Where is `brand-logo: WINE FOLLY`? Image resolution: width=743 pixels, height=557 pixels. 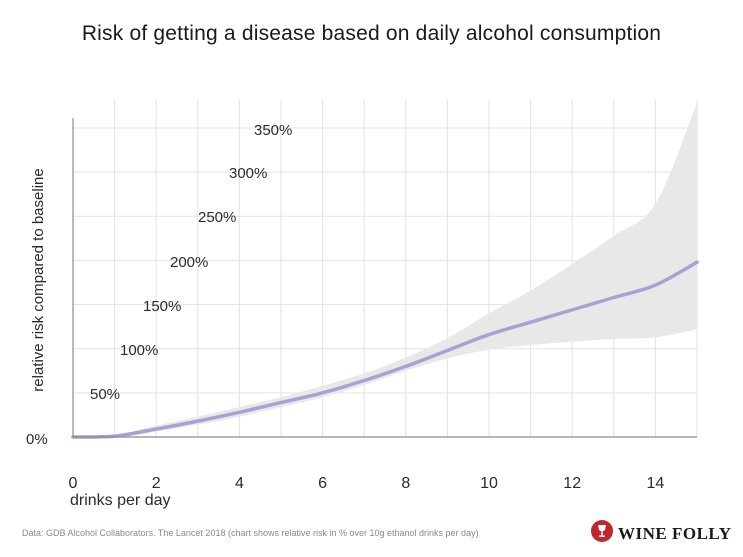
brand-logo: WINE FOLLY is located at coordinates (661, 533).